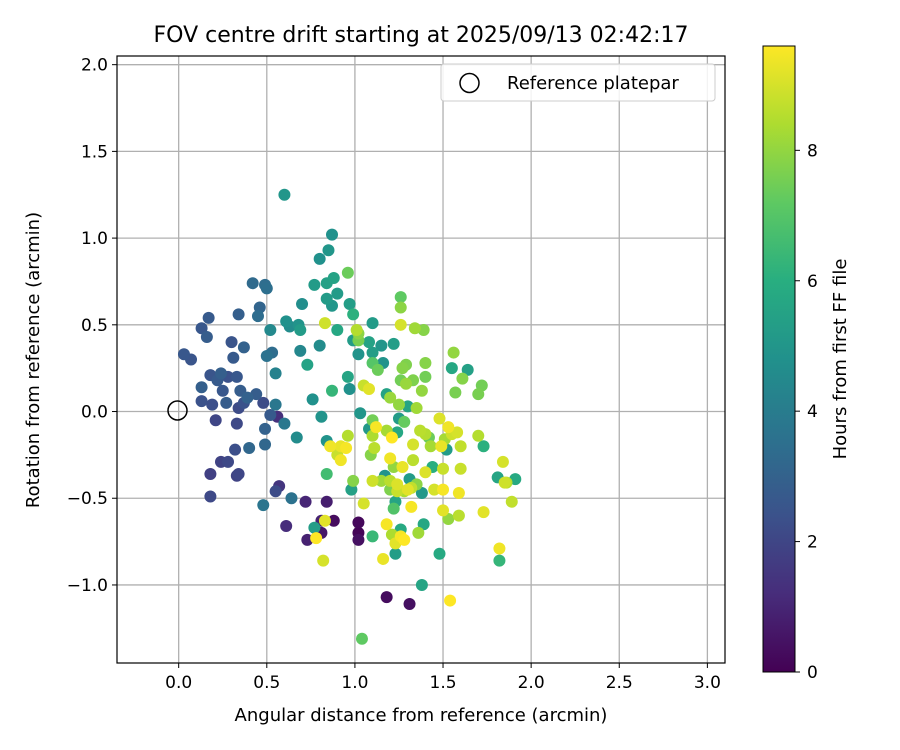 Image resolution: width=900 pixels, height=750 pixels. Describe the element at coordinates (443, 678) in the screenshot. I see `x-axis-ticks: 0.0 0.5 1.0 1.5 2.0 2.5 3.0` at that location.